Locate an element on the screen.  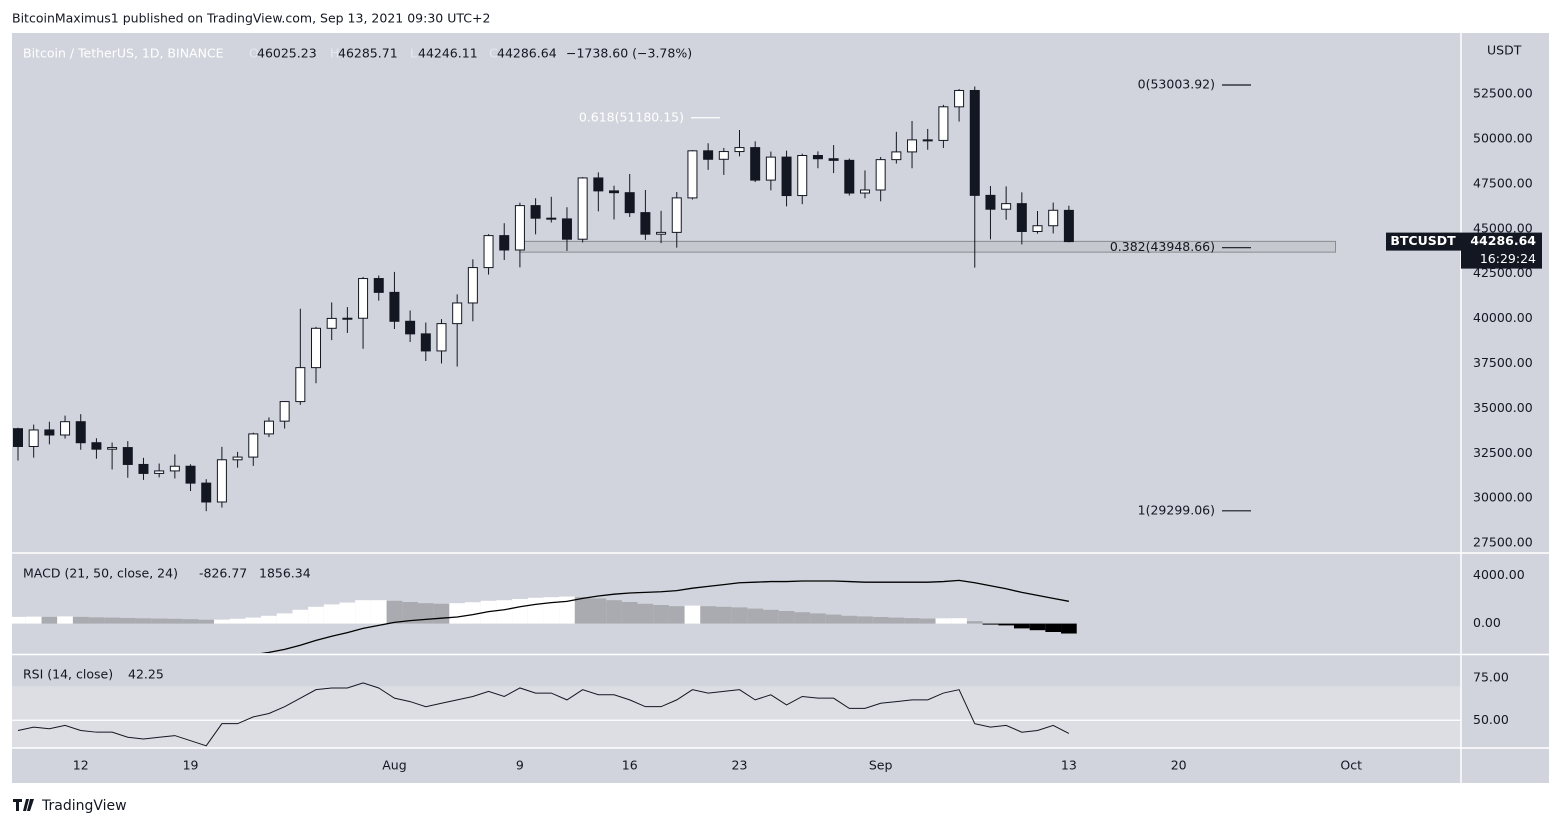
last-price: 44286.64 is located at coordinates (1503, 240).